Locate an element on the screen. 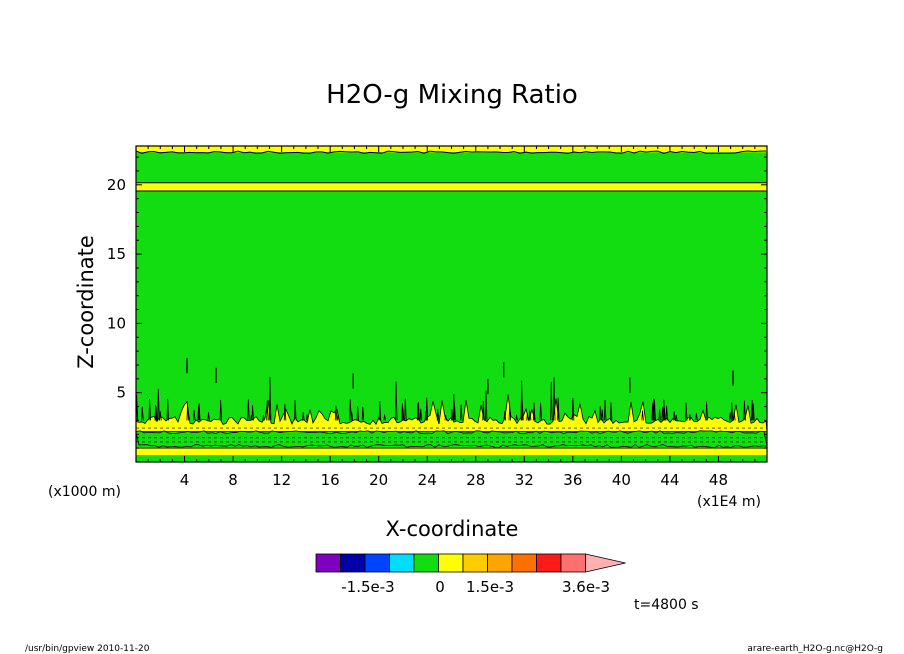 The image size is (904, 654). y-ticks: 5 10 15 20 is located at coordinates (116, 289).